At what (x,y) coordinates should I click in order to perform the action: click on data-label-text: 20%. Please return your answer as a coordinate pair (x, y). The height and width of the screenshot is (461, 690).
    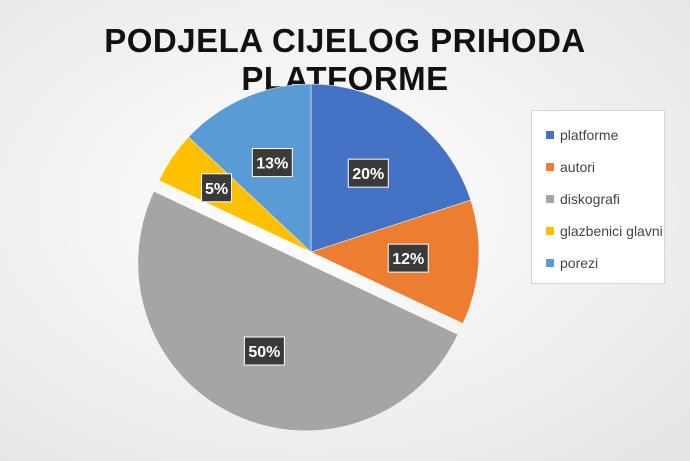
    Looking at the image, I should click on (368, 174).